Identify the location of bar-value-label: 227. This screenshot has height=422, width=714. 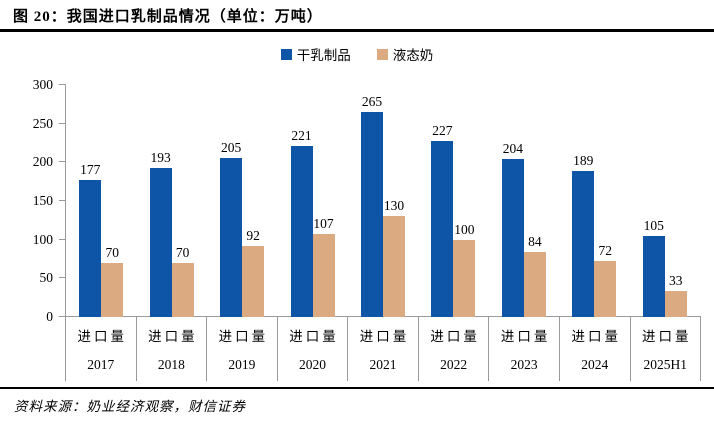
(442, 130).